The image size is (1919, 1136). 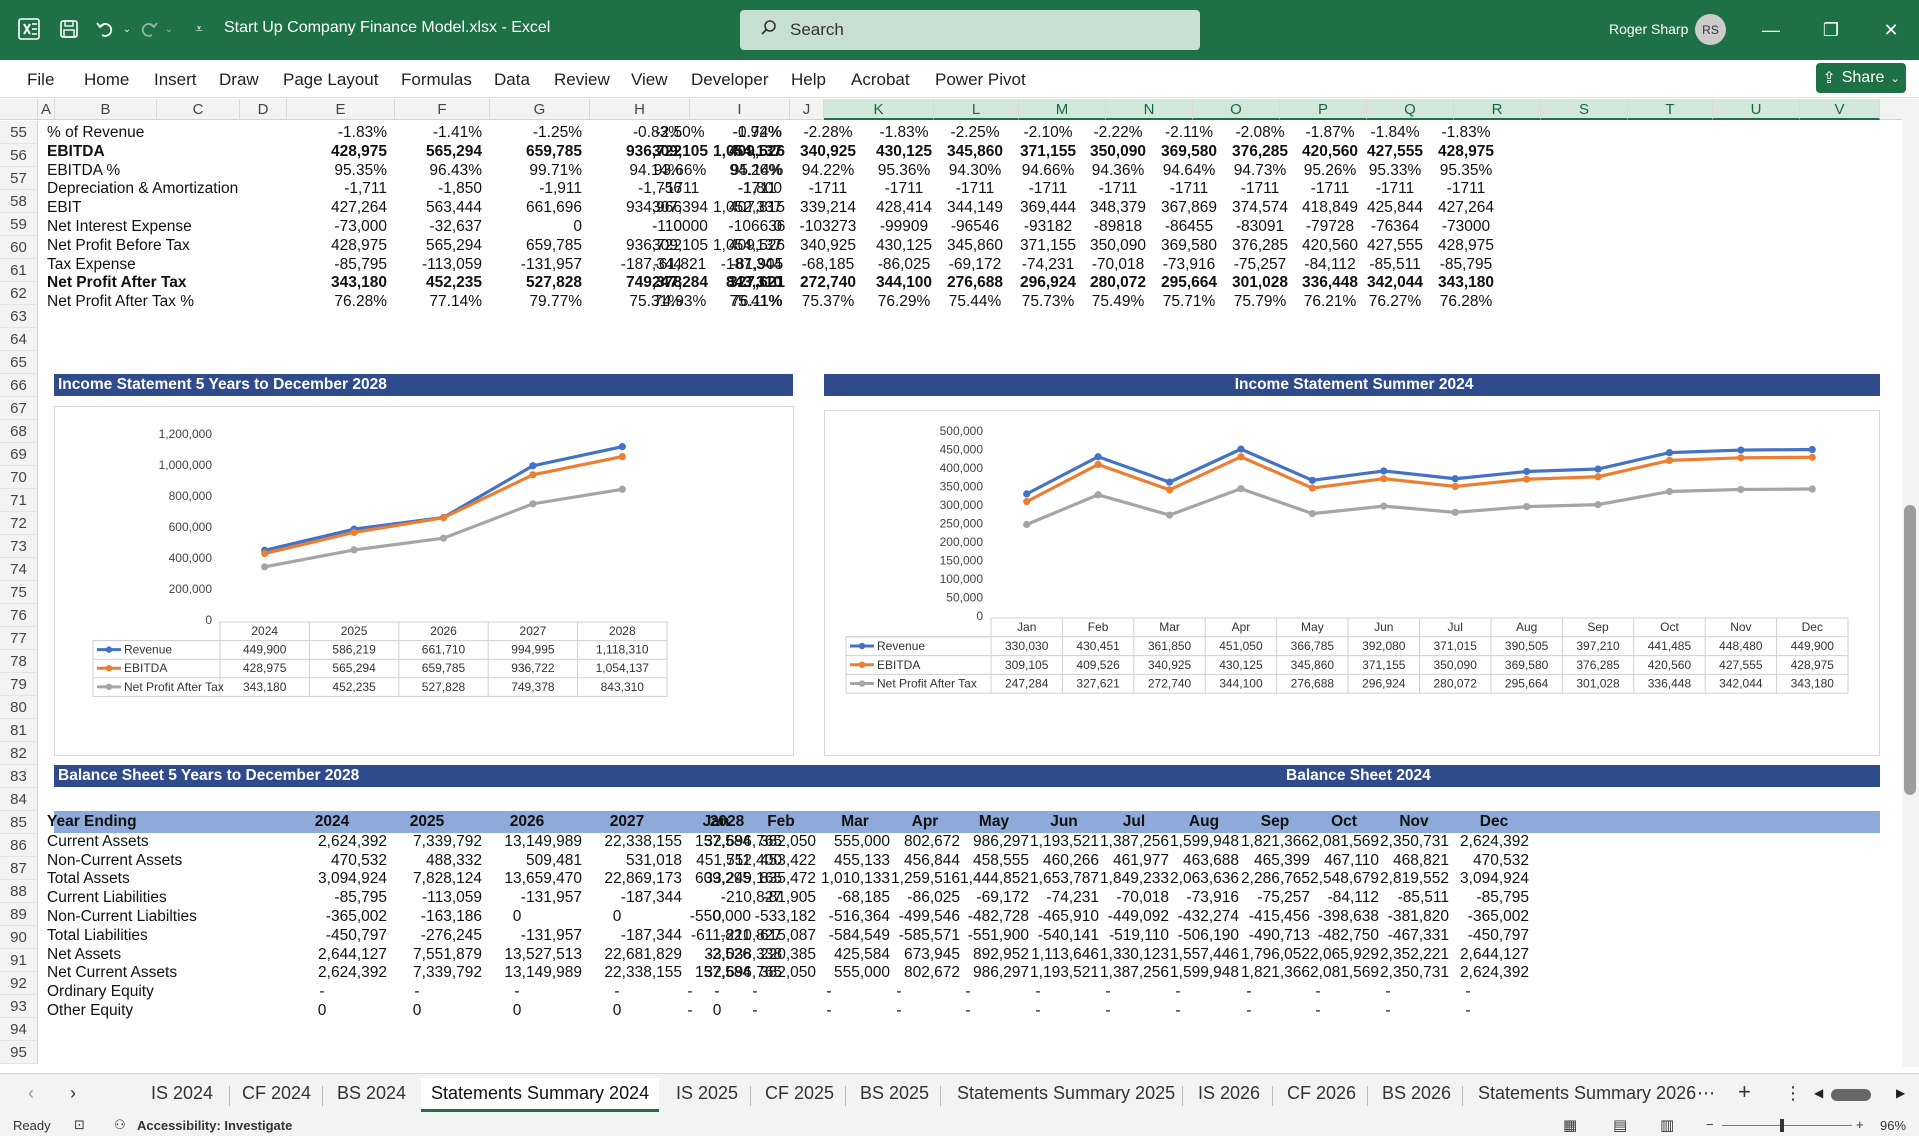 What do you see at coordinates (1260, 132) in the screenshot?
I see `month-value-cell: -2.08%` at bounding box center [1260, 132].